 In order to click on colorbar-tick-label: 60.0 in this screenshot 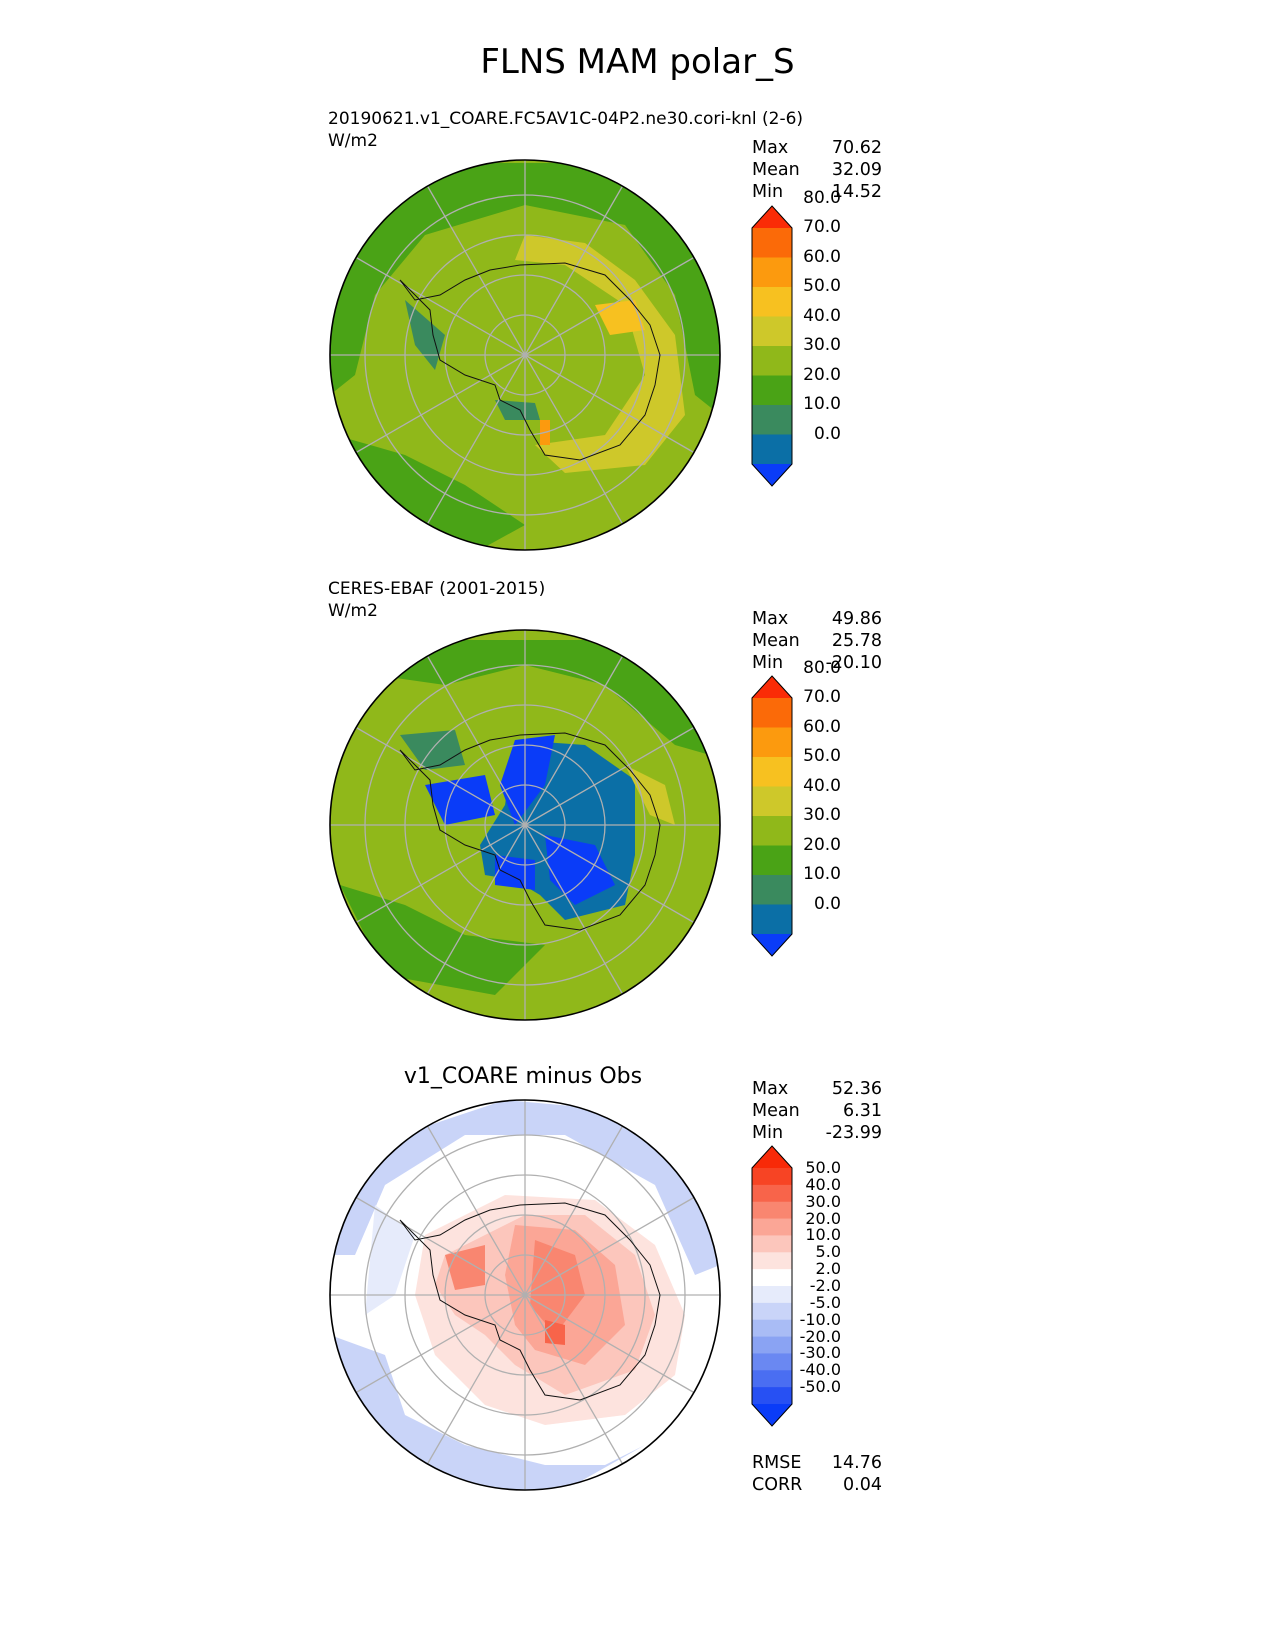, I will do `click(822, 726)`.